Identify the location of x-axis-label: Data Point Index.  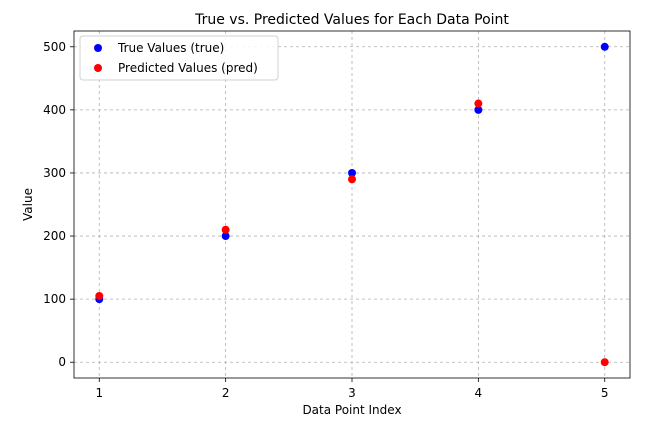
(351, 410).